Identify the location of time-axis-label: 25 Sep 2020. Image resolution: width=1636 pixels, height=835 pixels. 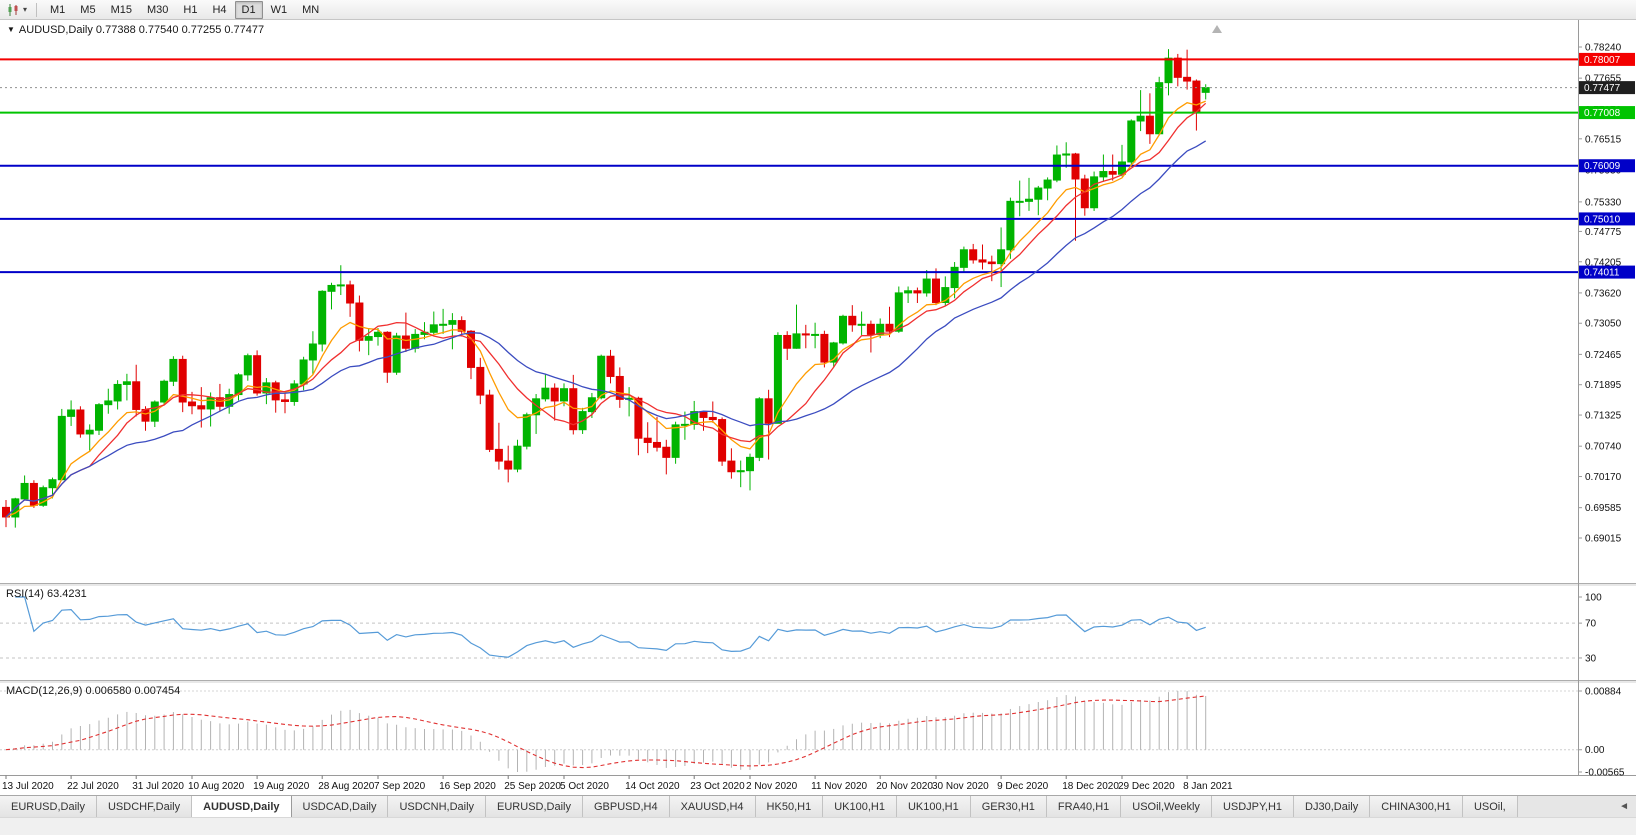
(532, 786).